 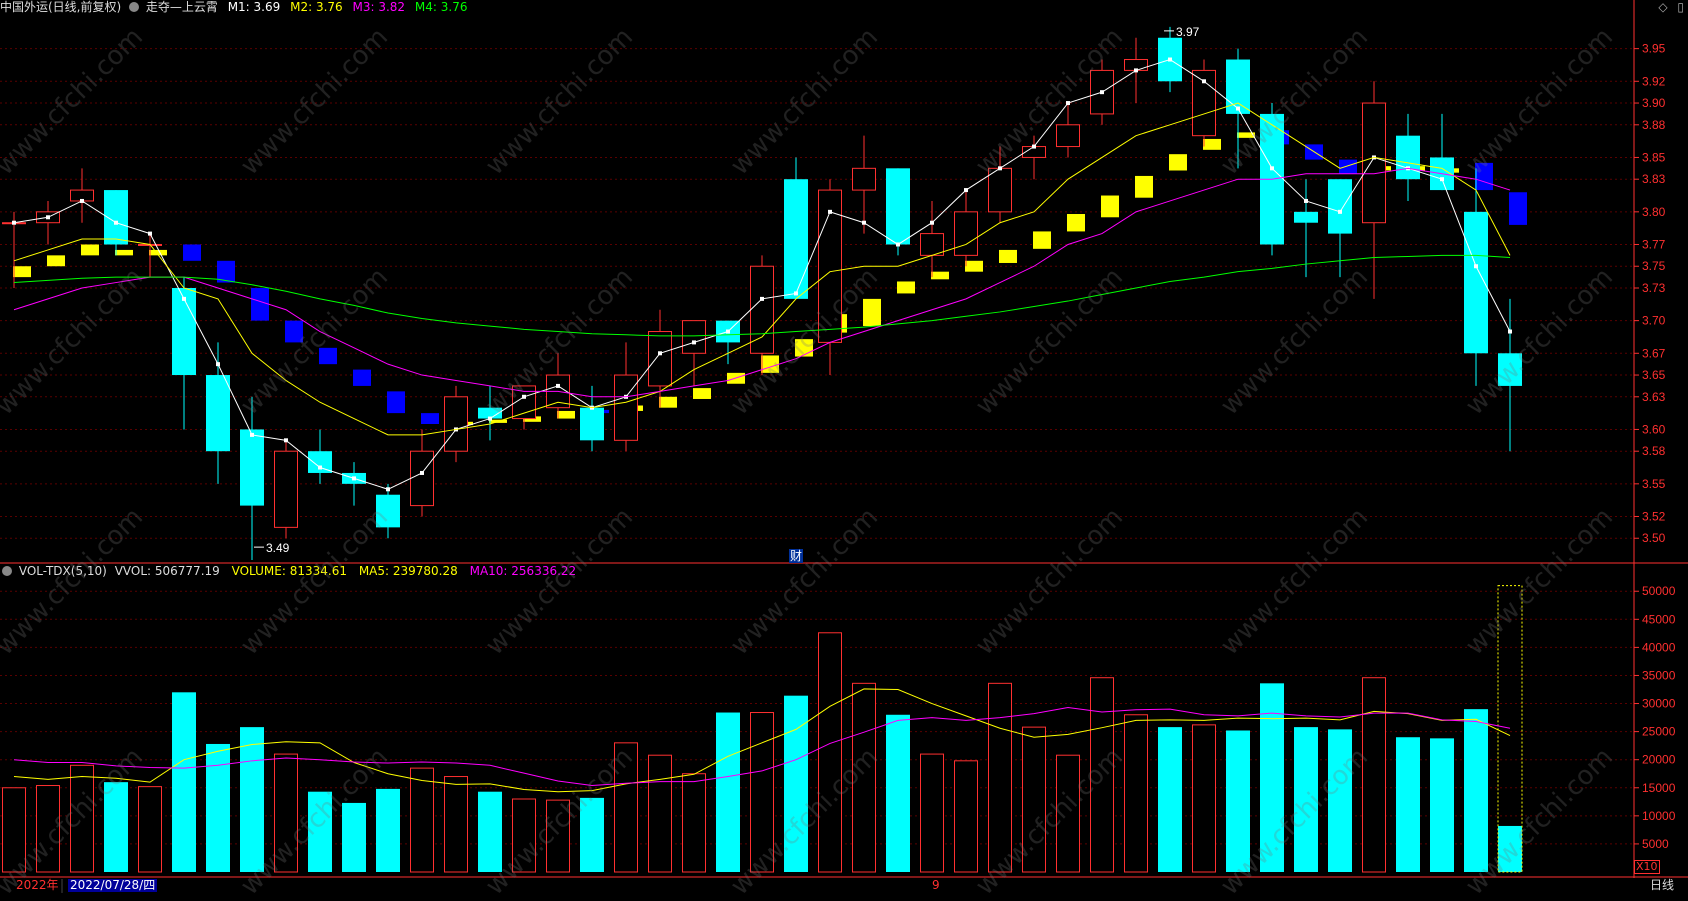 I want to click on price-tick-label: 3.85, so click(x=1654, y=157).